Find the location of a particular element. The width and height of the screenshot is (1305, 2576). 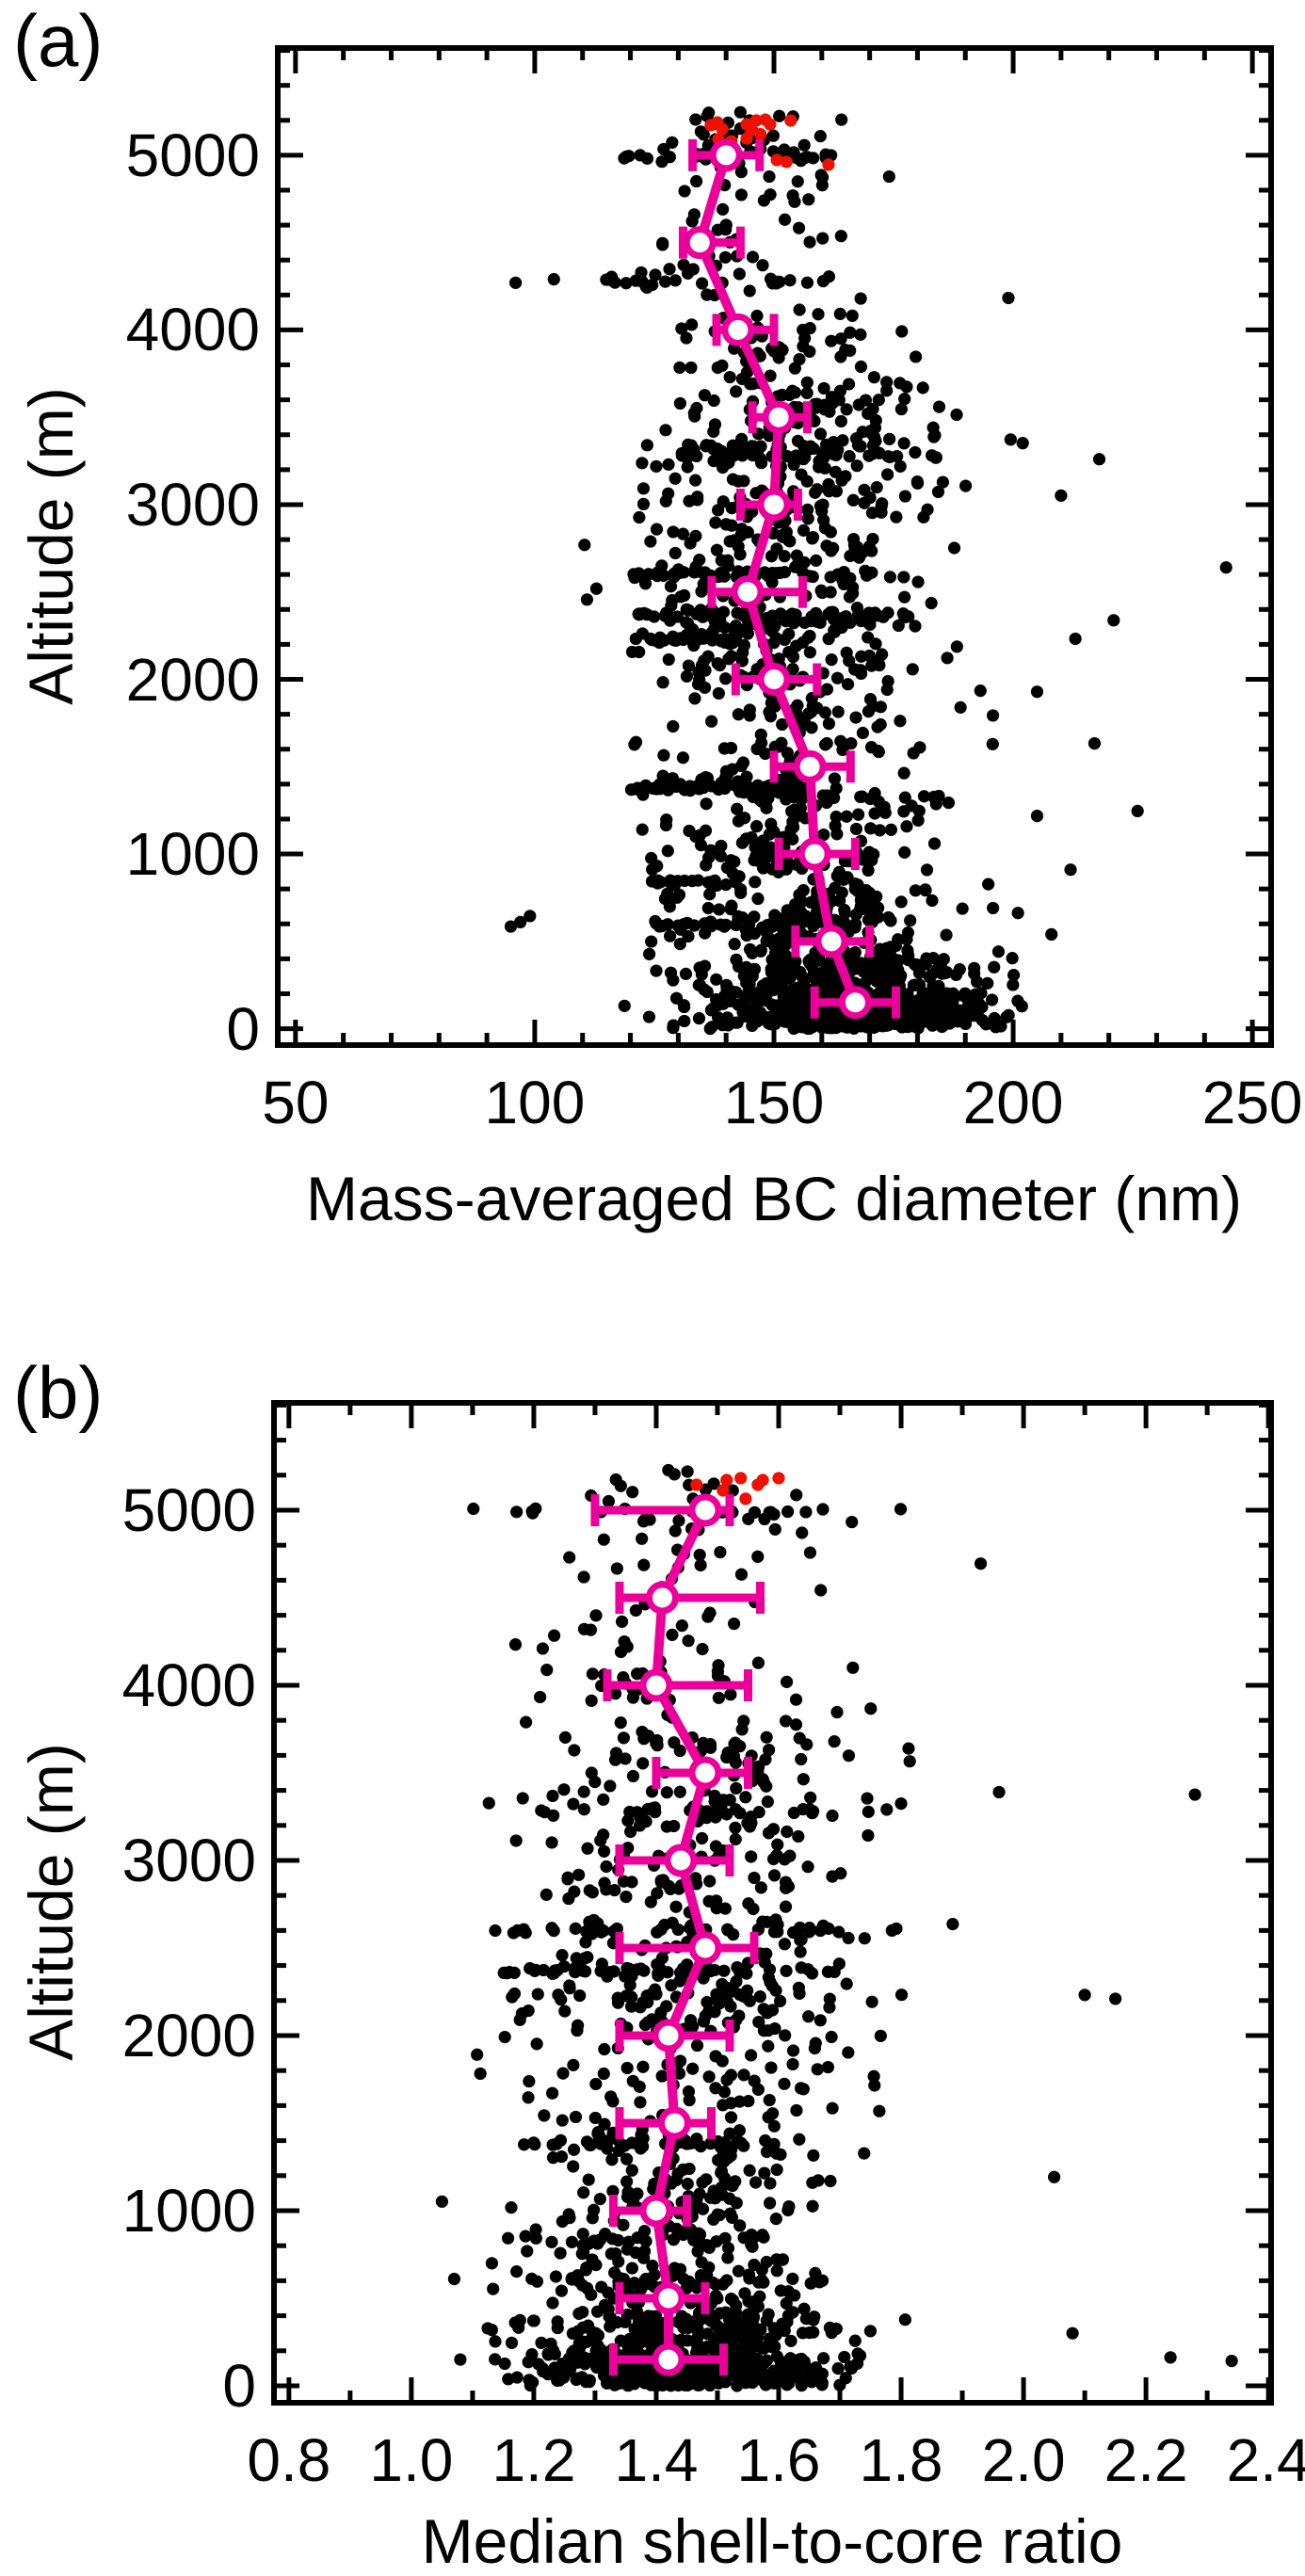

panel-a-x-axis-title: Mass-averaged BC diameter (nm) is located at coordinates (774, 1198).